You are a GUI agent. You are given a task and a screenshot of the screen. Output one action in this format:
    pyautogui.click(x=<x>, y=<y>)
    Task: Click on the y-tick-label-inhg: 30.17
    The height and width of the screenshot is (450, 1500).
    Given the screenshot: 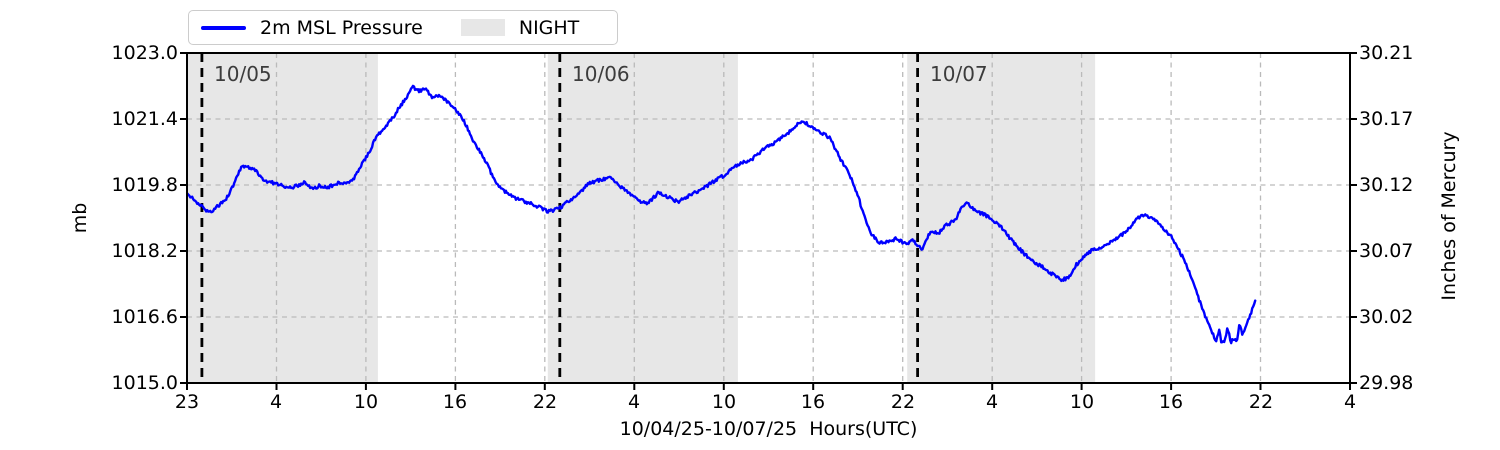 What is the action you would take?
    pyautogui.click(x=1386, y=119)
    